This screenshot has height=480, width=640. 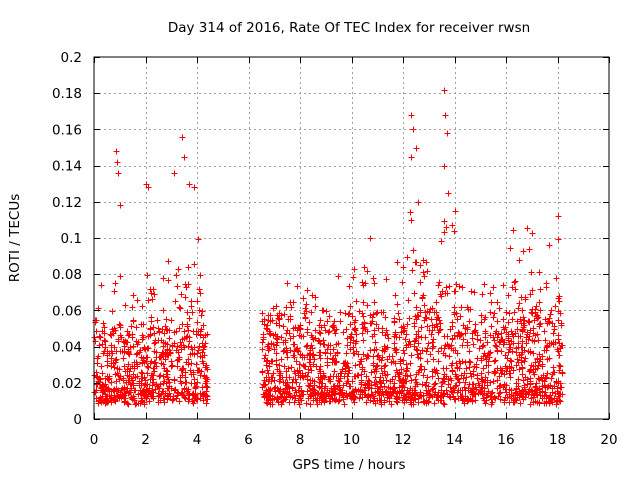 I want to click on y-tick-label: 0.18, so click(x=67, y=94).